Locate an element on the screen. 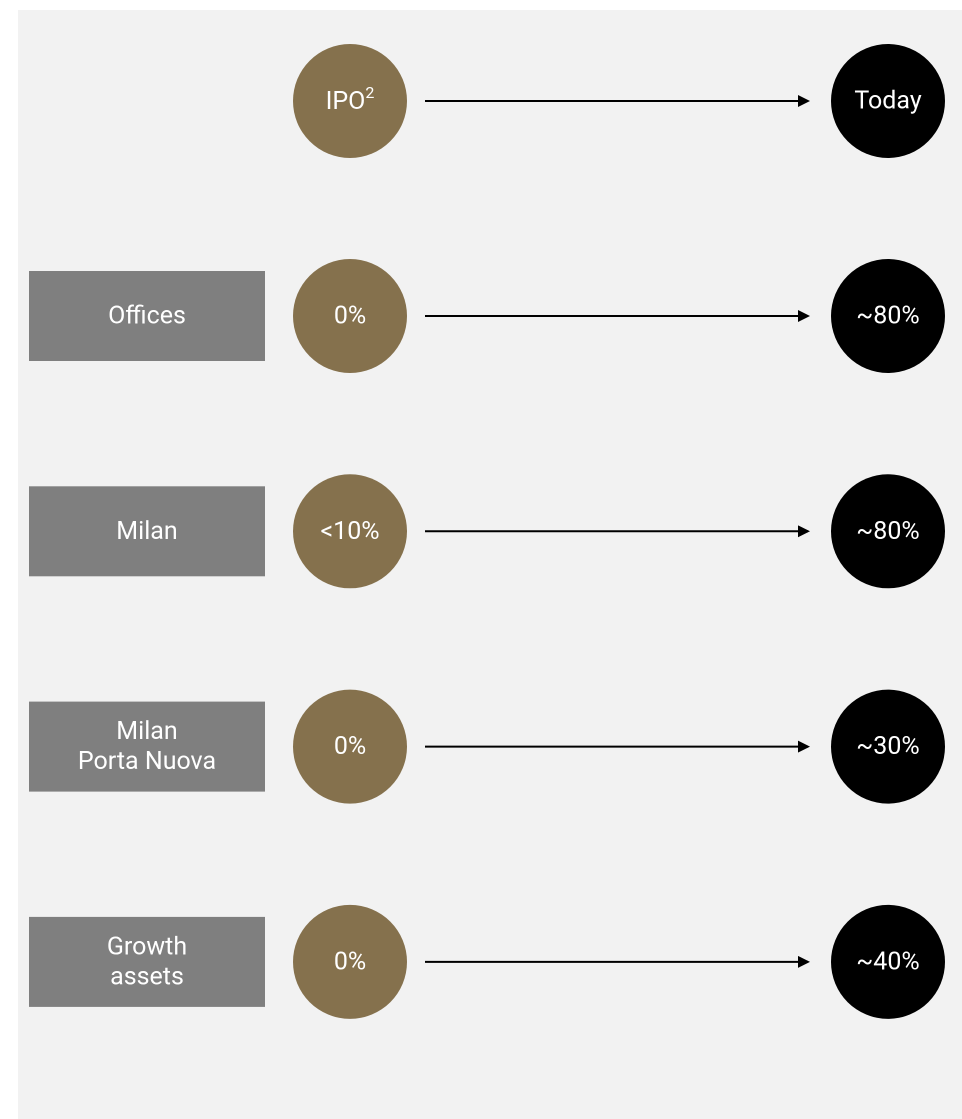 The image size is (962, 1119). category-label: Offices is located at coordinates (147, 316).